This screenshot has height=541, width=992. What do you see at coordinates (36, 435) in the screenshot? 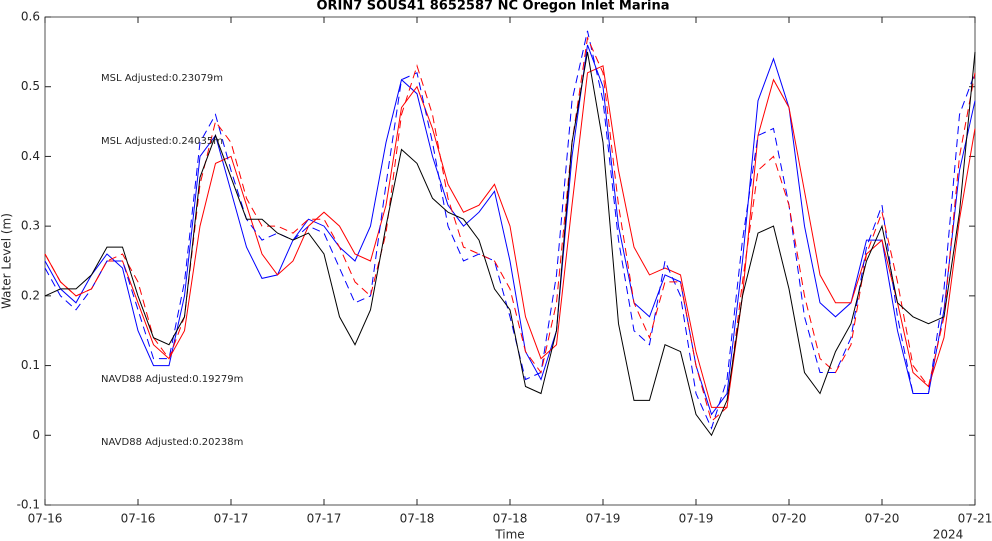
I see `y-tick-label: 0` at bounding box center [36, 435].